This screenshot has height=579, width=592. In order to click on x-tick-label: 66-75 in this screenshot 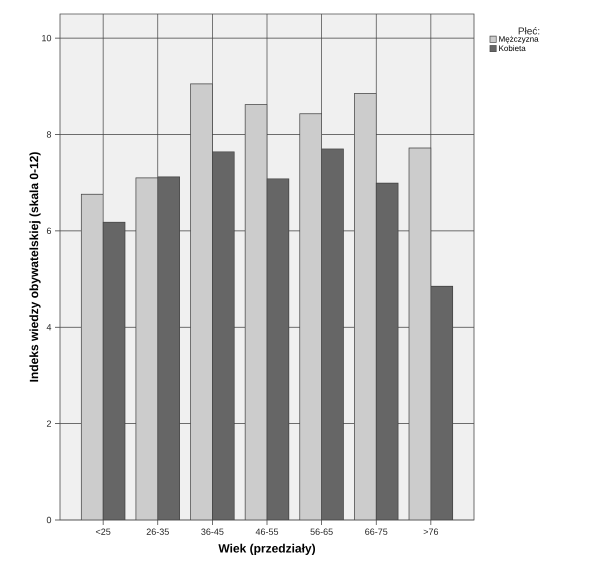, I will do `click(376, 531)`.